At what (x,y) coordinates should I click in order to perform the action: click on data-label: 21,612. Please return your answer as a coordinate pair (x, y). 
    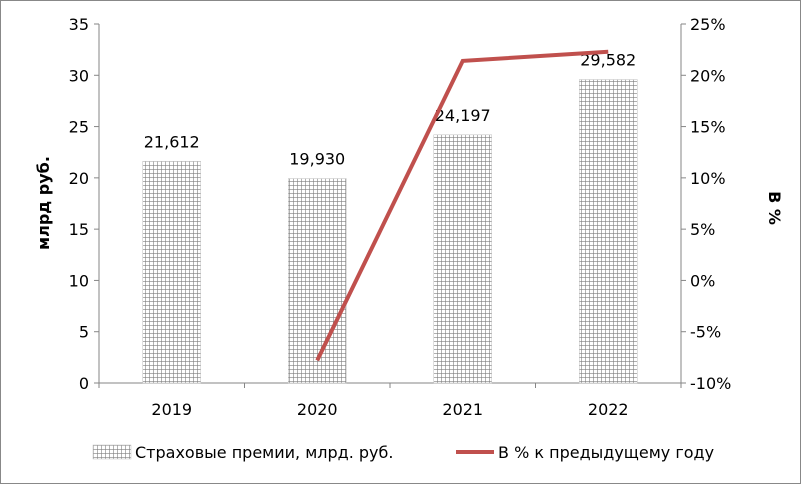
    Looking at the image, I should click on (172, 141).